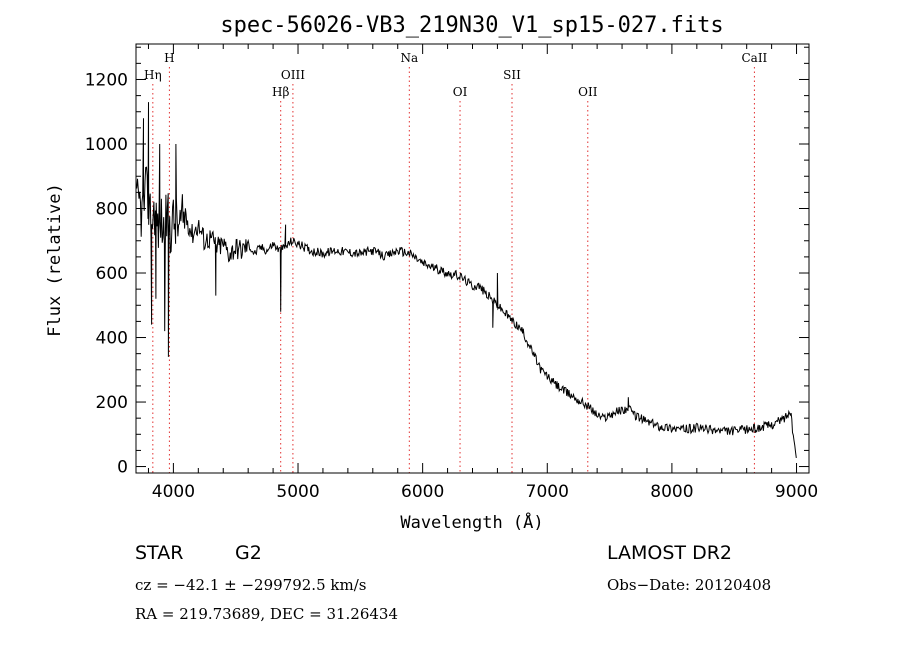 The image size is (900, 650). What do you see at coordinates (471, 25) in the screenshot?
I see `chart-title: spec-56026-VB3_219N30_V1_sp15-027.fits` at bounding box center [471, 25].